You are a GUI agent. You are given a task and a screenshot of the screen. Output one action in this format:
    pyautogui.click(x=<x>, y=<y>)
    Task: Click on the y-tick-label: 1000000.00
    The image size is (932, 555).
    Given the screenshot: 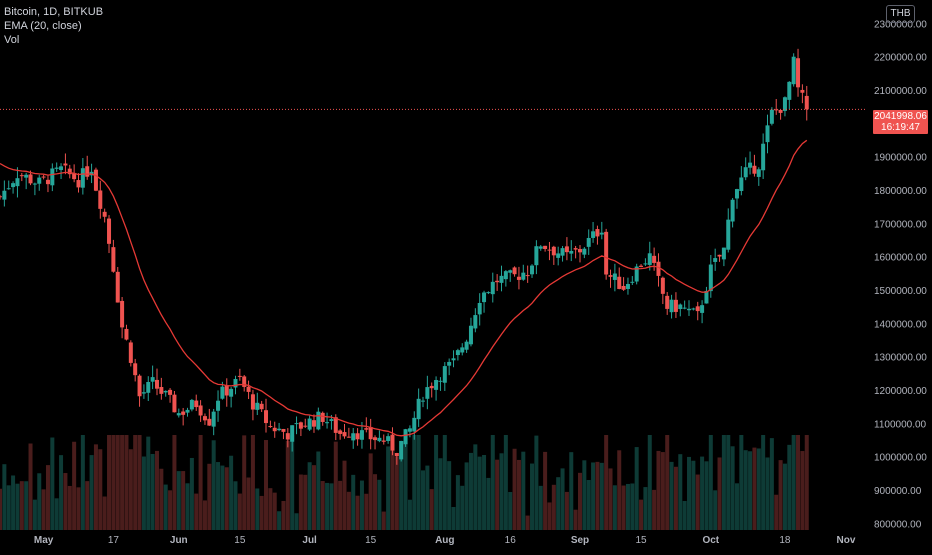 What is the action you would take?
    pyautogui.click(x=900, y=458)
    